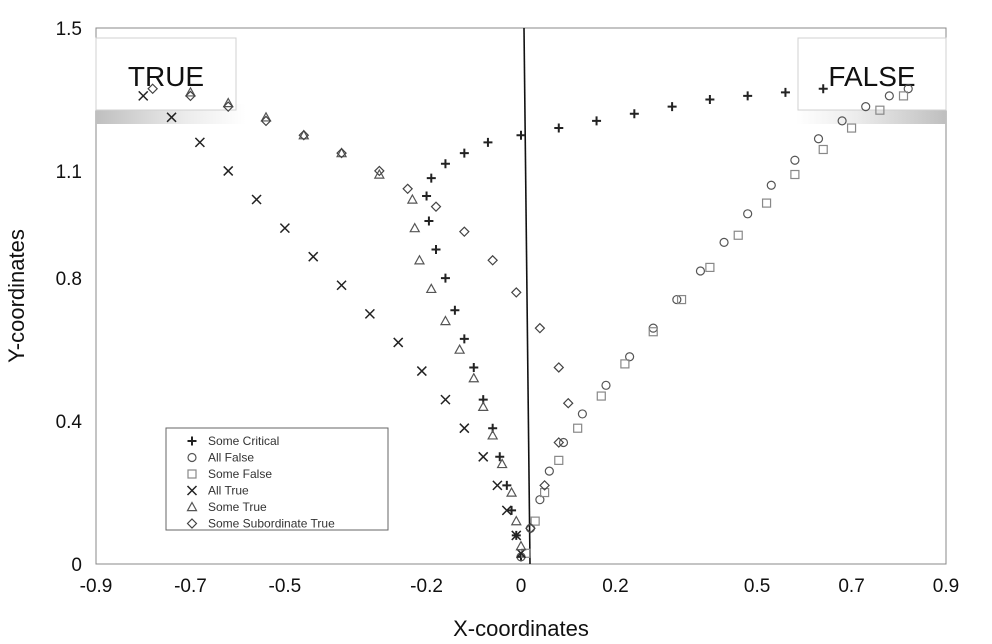 This screenshot has width=992, height=644. I want to click on x-tick-label: 0.7, so click(851, 586).